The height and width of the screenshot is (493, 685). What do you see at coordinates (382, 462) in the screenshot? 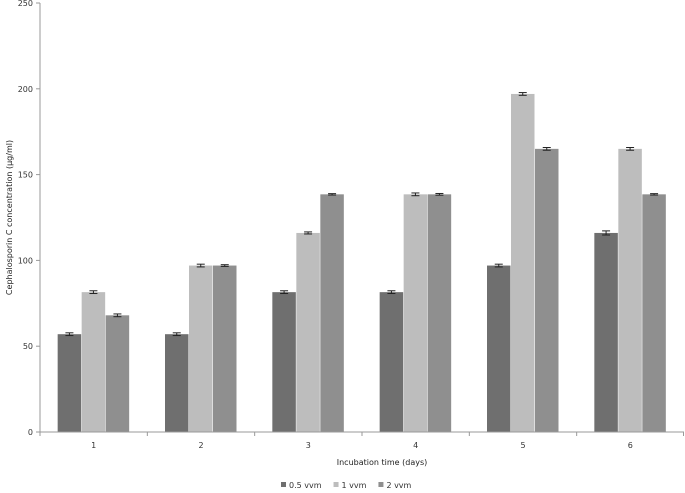
I see `x-axis-label: Incubation time (days)` at bounding box center [382, 462].